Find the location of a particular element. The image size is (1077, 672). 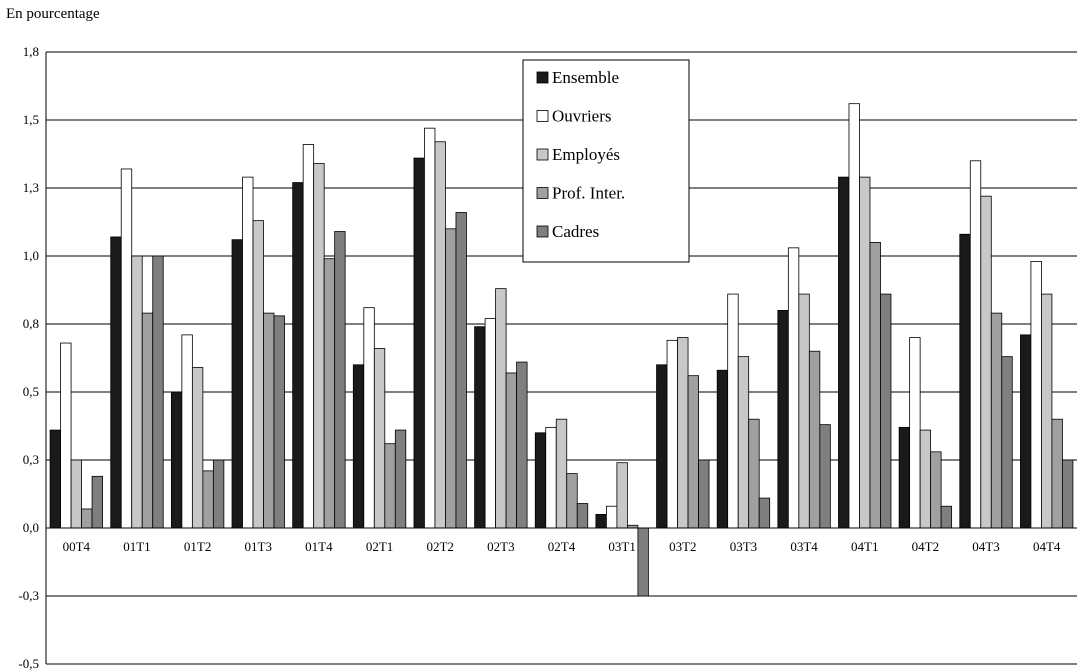

legend-label: Cadres is located at coordinates (575, 231).